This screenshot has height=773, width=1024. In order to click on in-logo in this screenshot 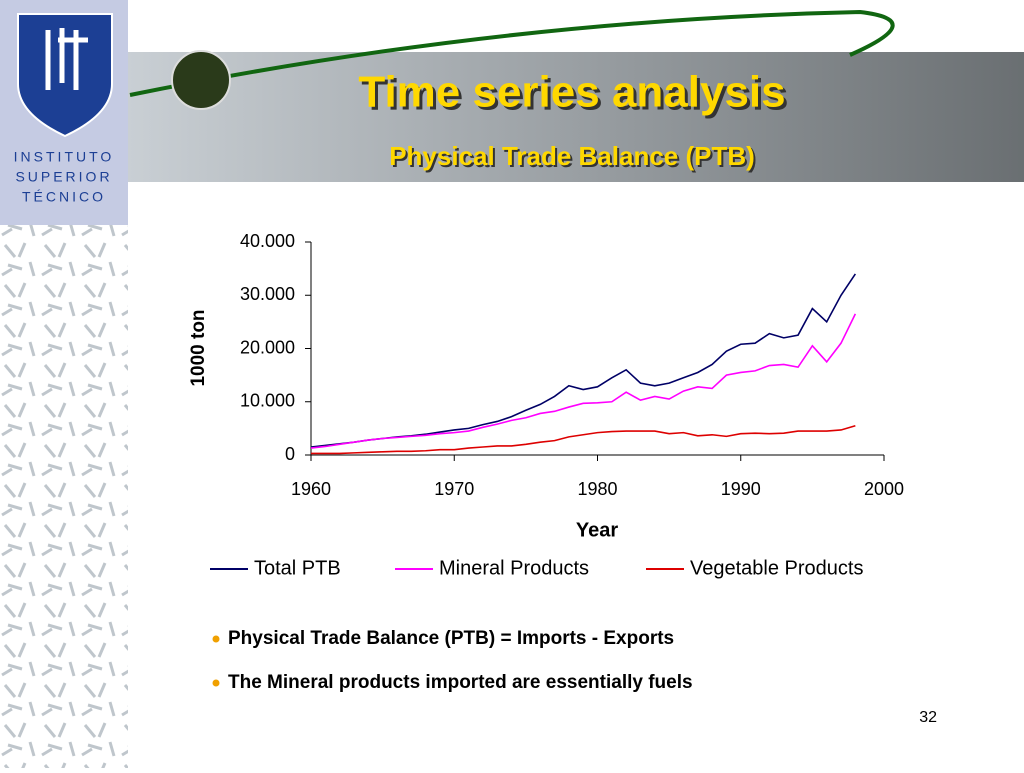, I will do `click(201, 80)`.